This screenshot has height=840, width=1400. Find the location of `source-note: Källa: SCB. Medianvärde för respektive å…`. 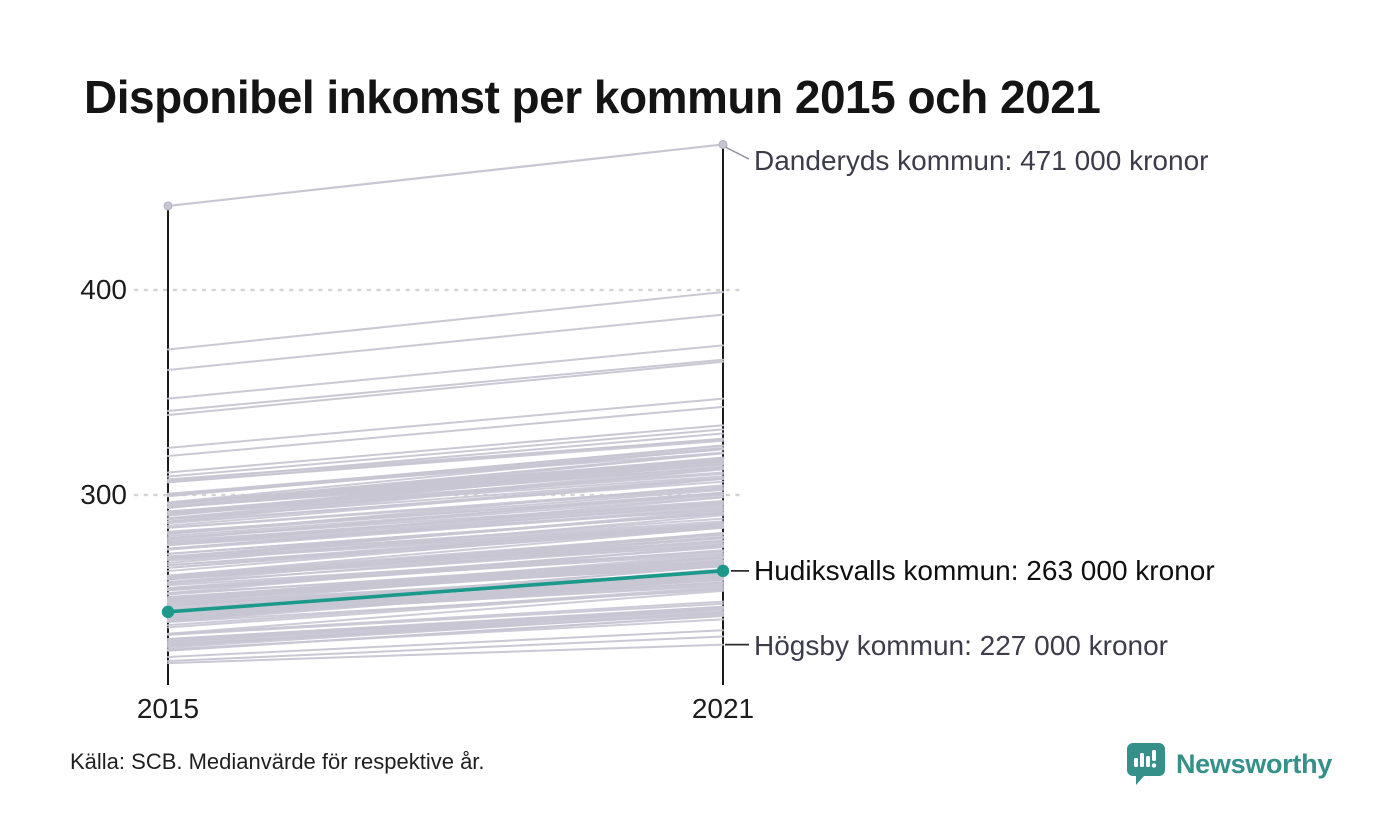

source-note: Källa: SCB. Medianvärde för respektive å… is located at coordinates (277, 761).